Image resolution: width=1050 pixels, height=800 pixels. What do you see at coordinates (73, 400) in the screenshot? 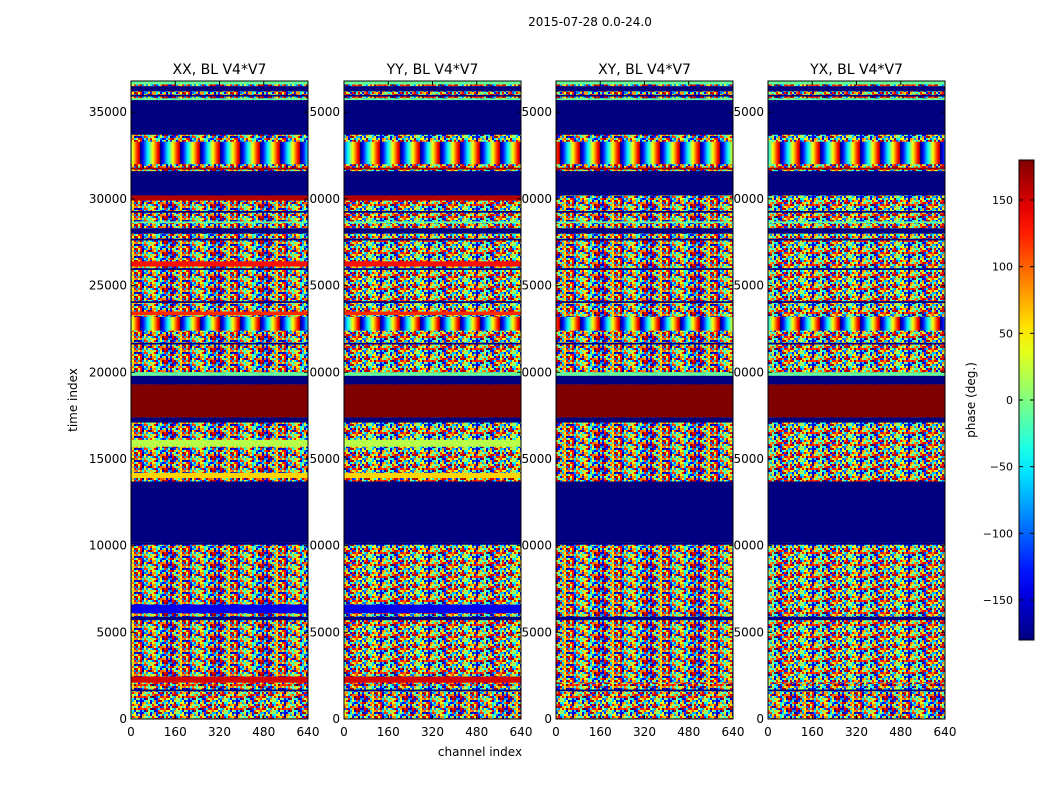
I see `y-axis-label: time index` at bounding box center [73, 400].